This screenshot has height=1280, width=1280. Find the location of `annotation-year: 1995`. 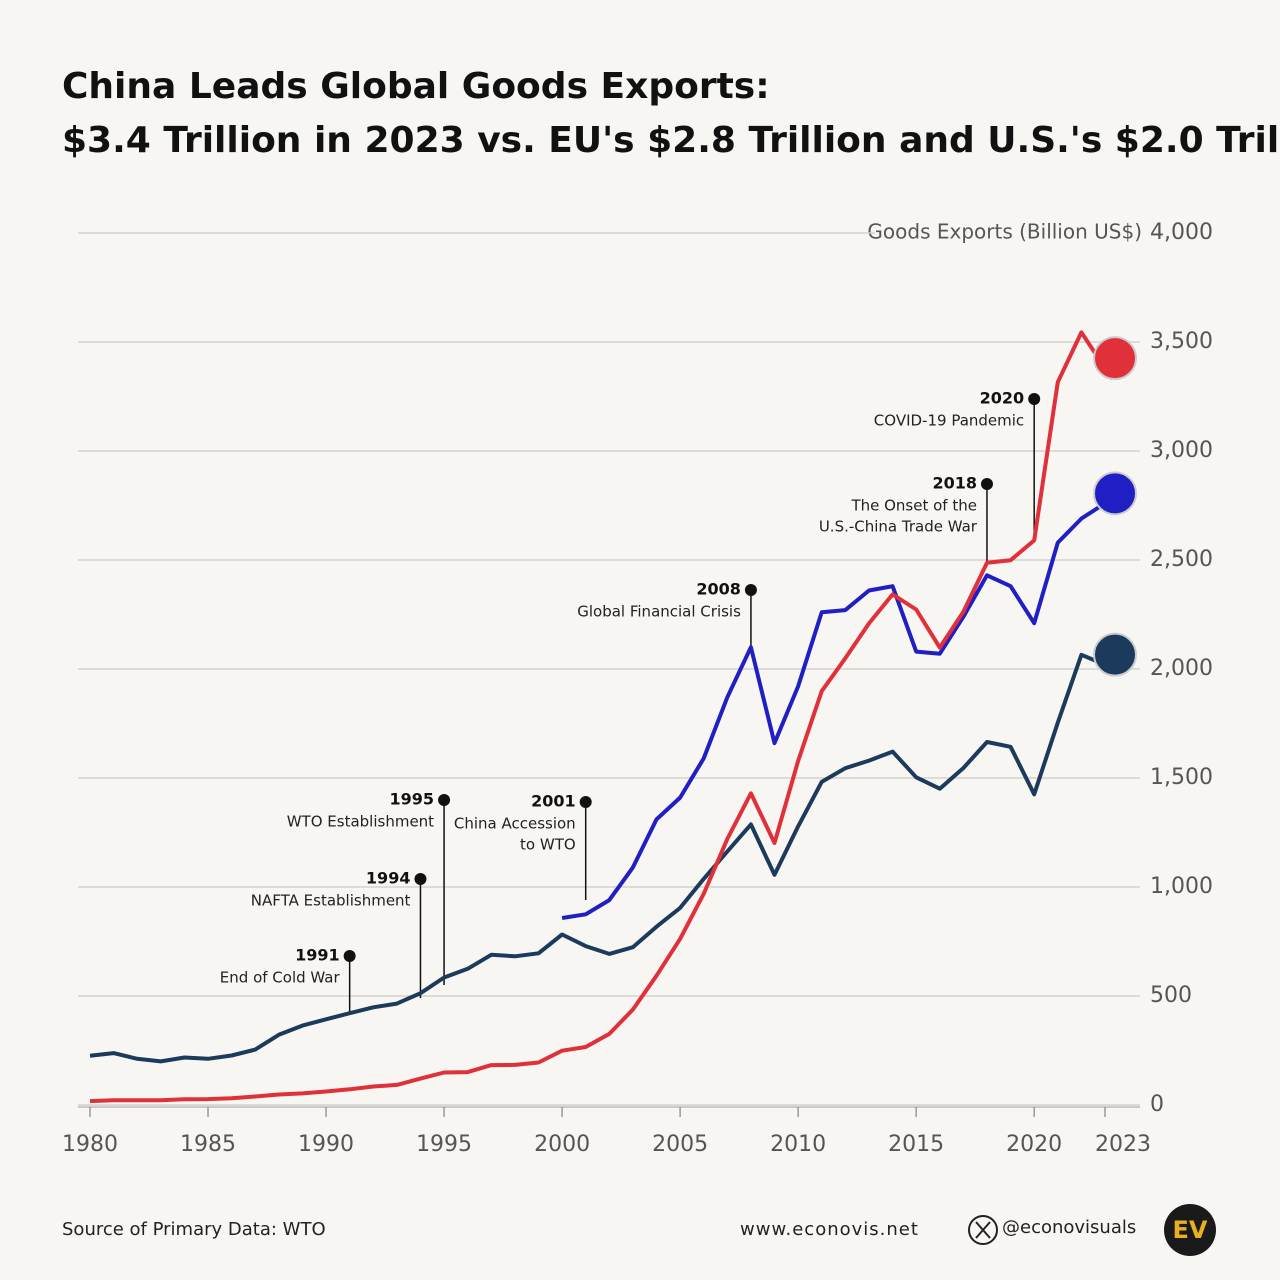

annotation-year: 1995 is located at coordinates (412, 799).